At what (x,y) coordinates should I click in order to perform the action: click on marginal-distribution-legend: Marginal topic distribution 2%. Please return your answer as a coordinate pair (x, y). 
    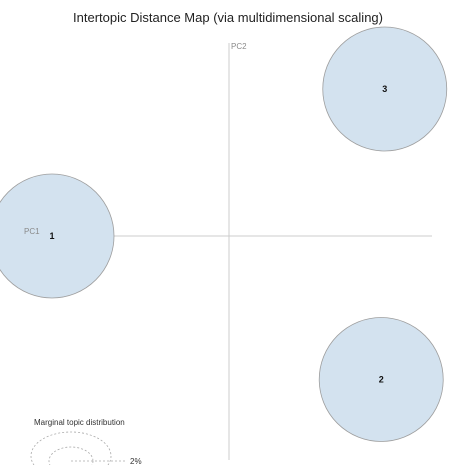
    Looking at the image, I should click on (86, 444).